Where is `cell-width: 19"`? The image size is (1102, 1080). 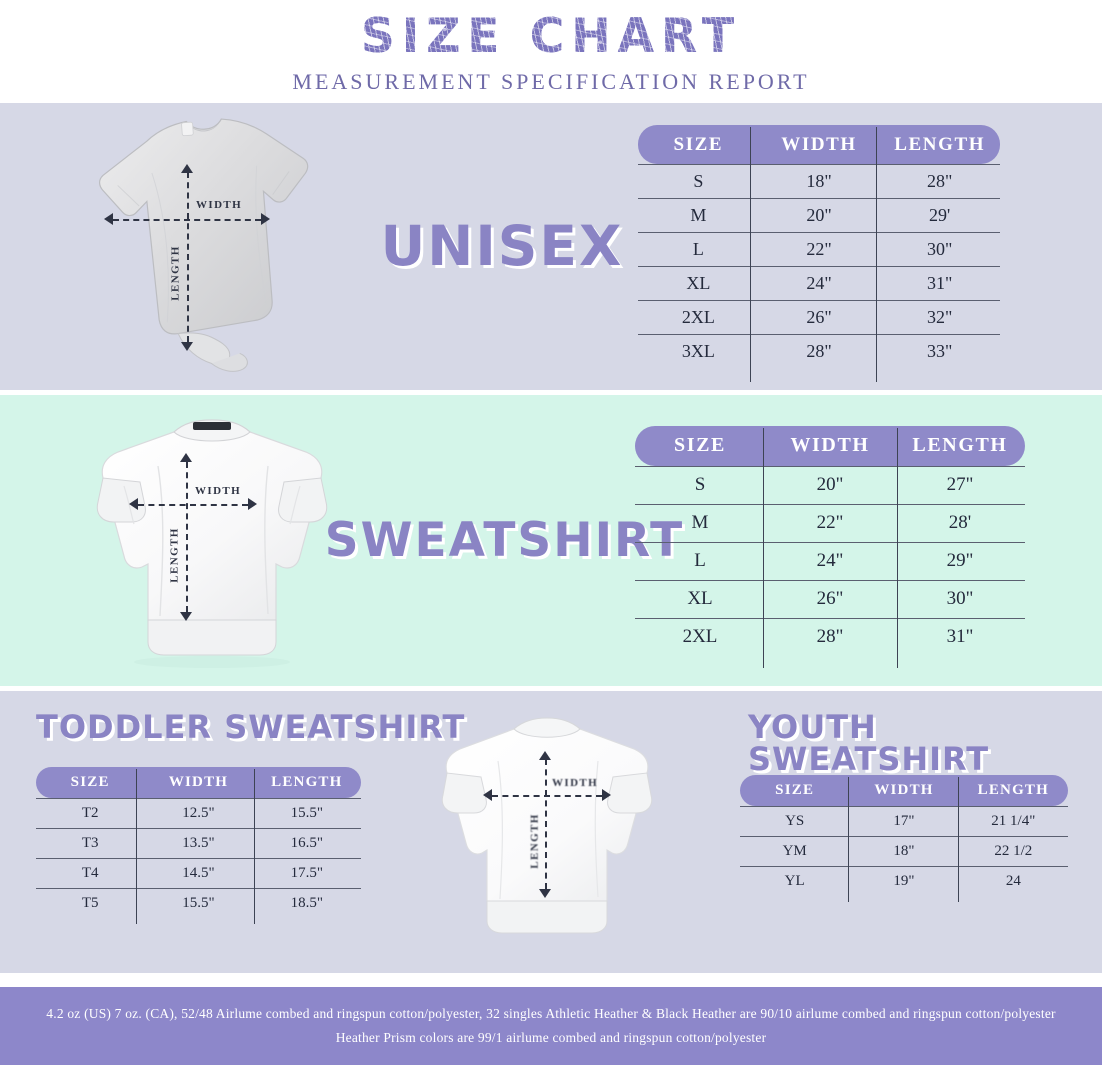 cell-width: 19" is located at coordinates (904, 881).